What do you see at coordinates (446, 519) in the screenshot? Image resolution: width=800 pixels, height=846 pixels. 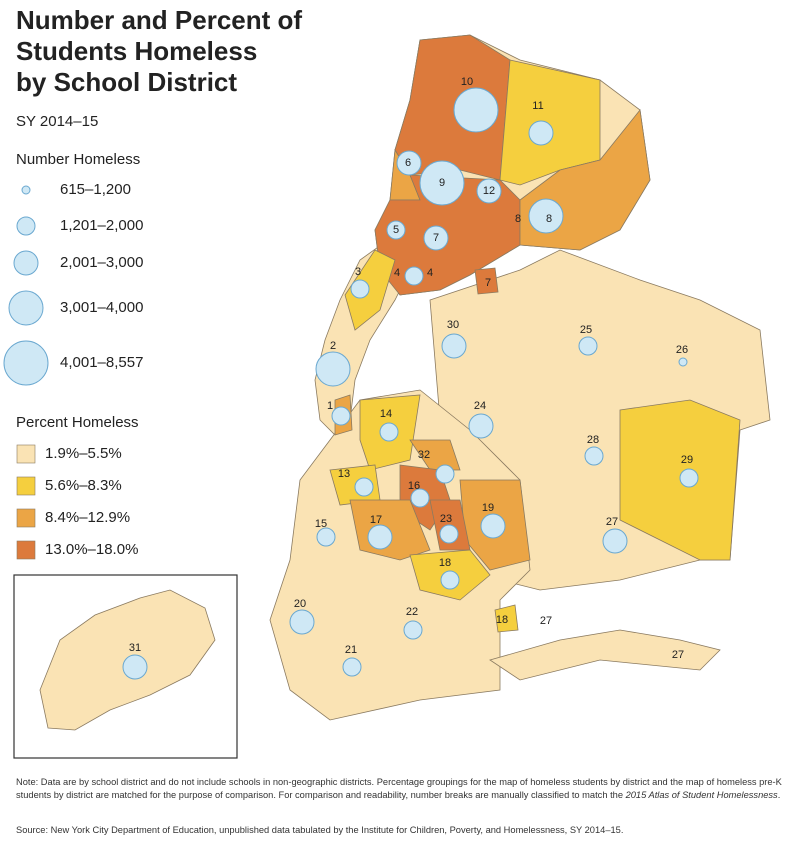 I see `district-label: 23` at bounding box center [446, 519].